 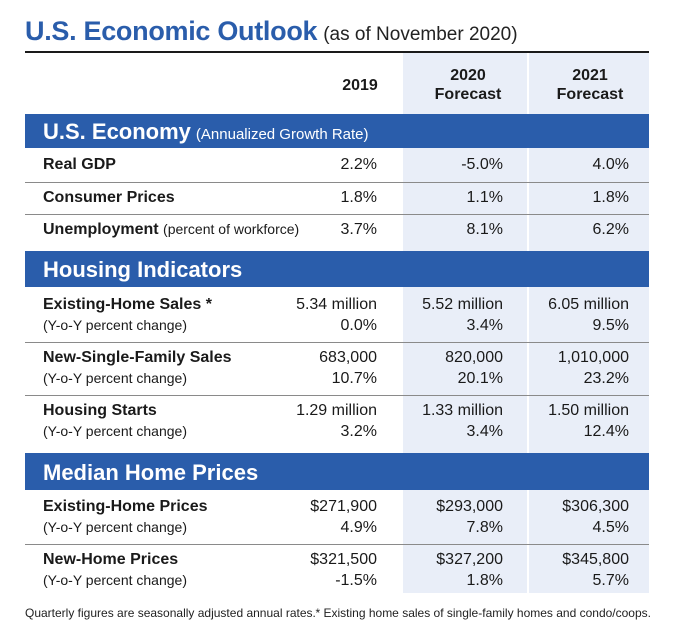 I want to click on value-2019: $271,900, so click(x=343, y=506).